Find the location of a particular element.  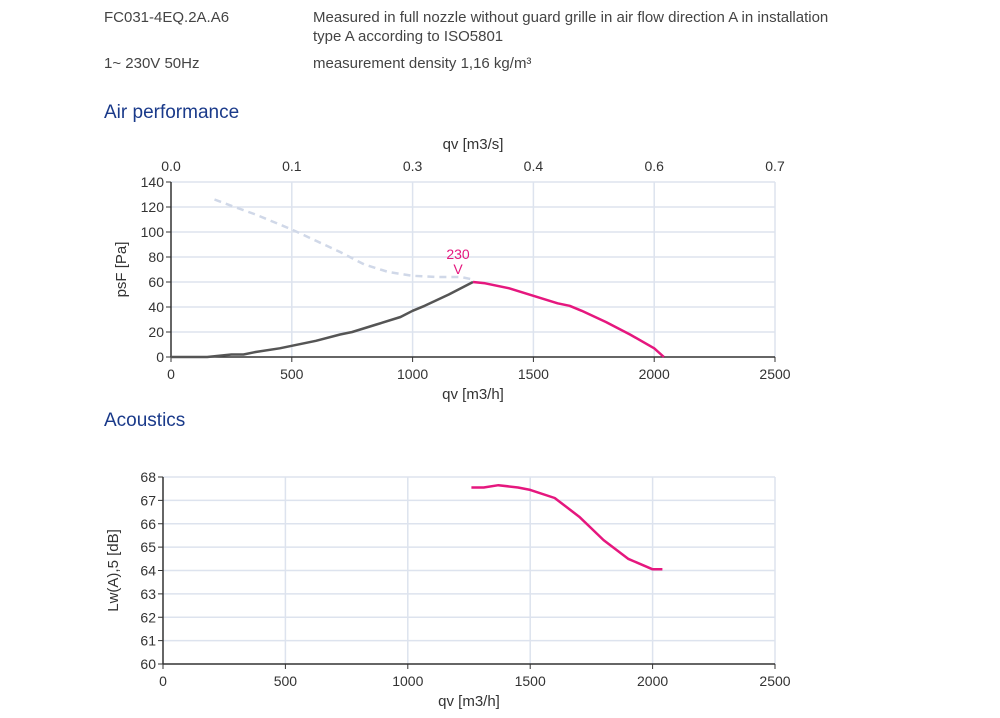

curve-label-unit: V is located at coordinates (458, 269).